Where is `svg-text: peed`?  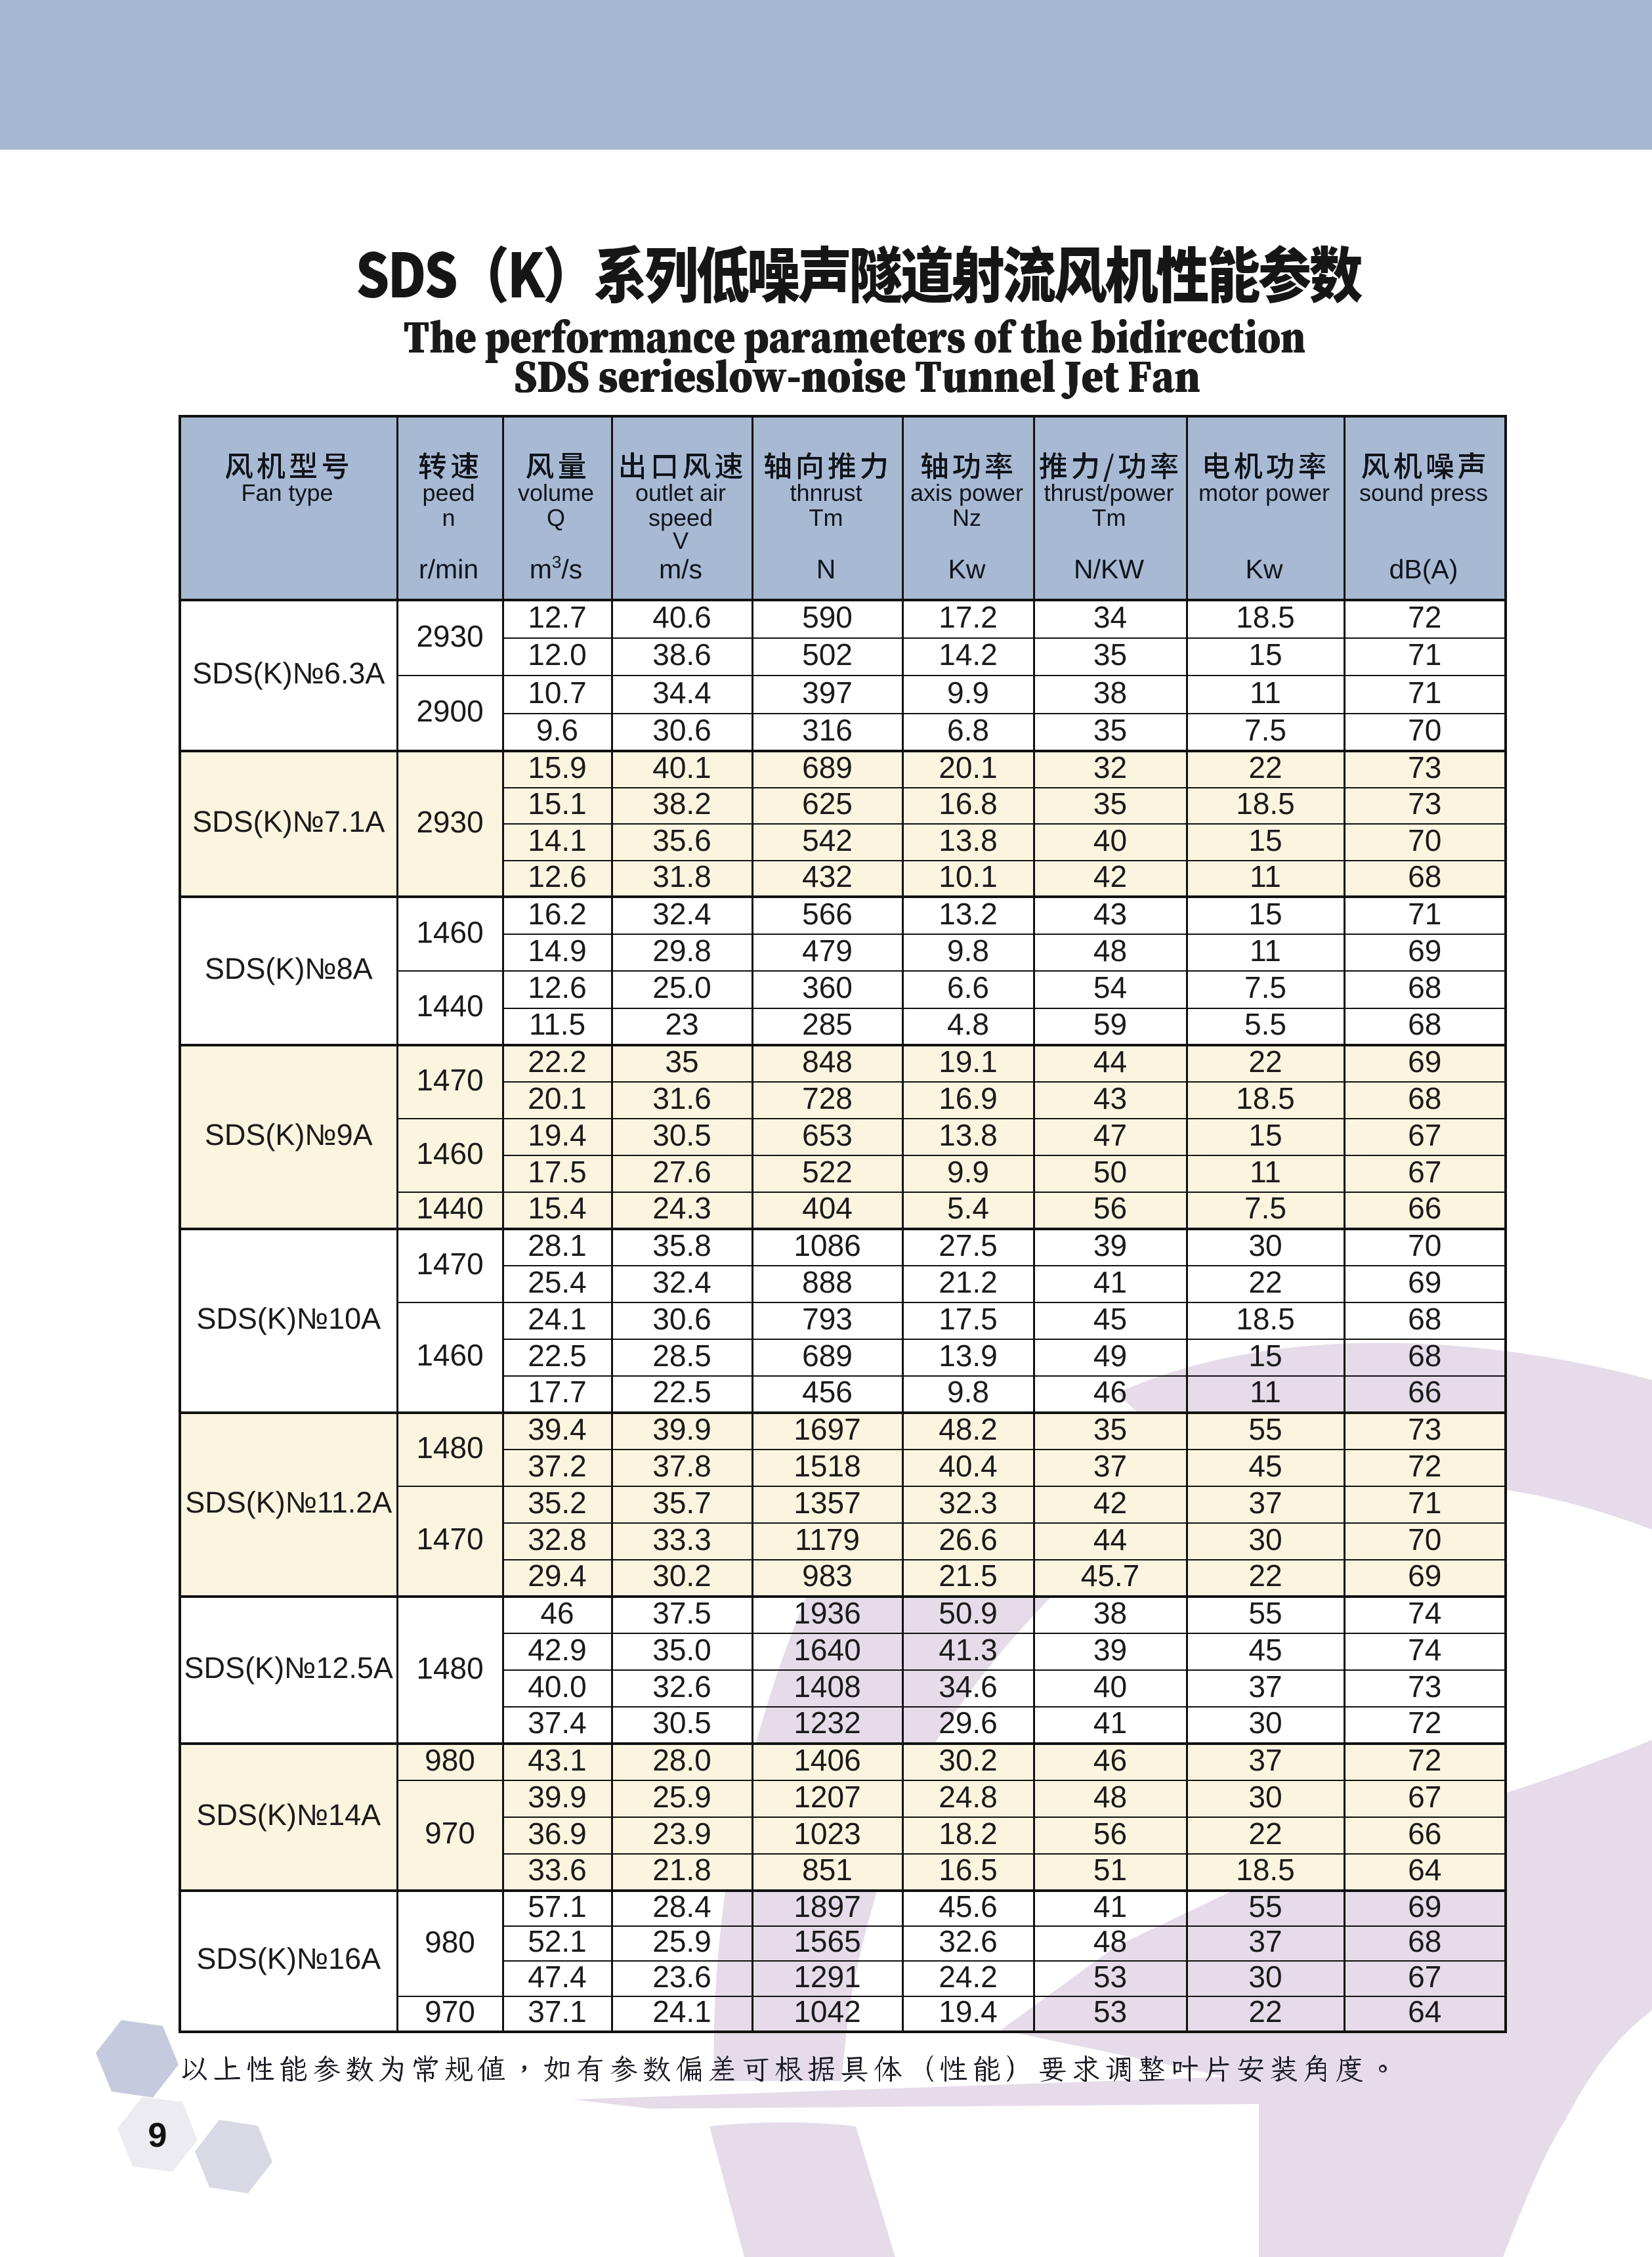
svg-text: peed is located at coordinates (448, 492).